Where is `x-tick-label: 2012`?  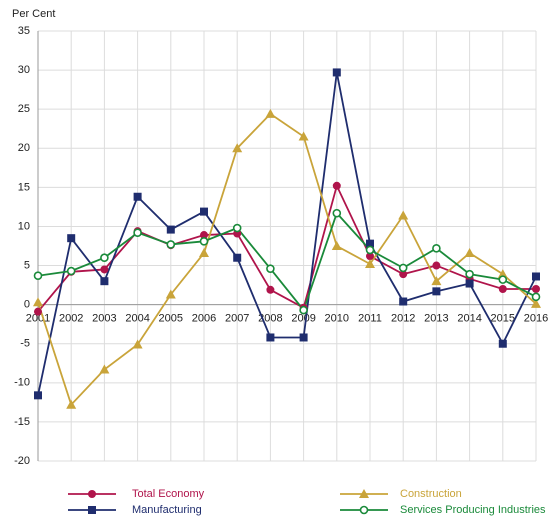
x-tick-label: 2012 is located at coordinates (403, 319).